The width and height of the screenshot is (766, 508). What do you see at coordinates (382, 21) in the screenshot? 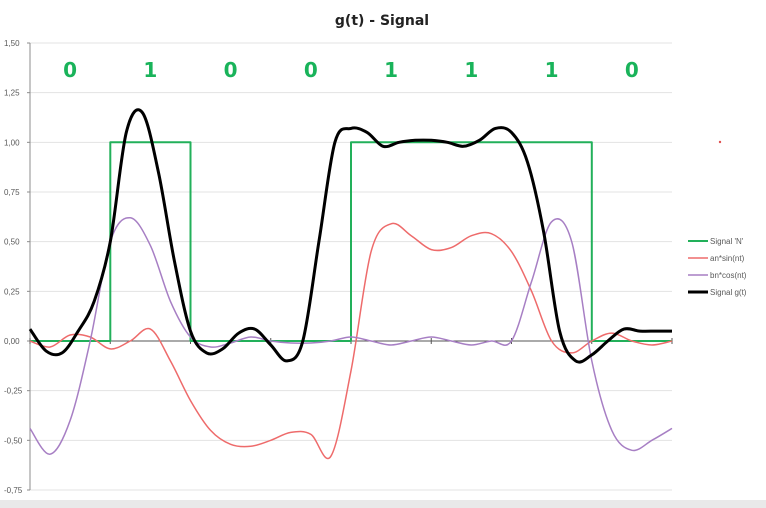
I see `chart-title: g(t) - Signal` at bounding box center [382, 21].